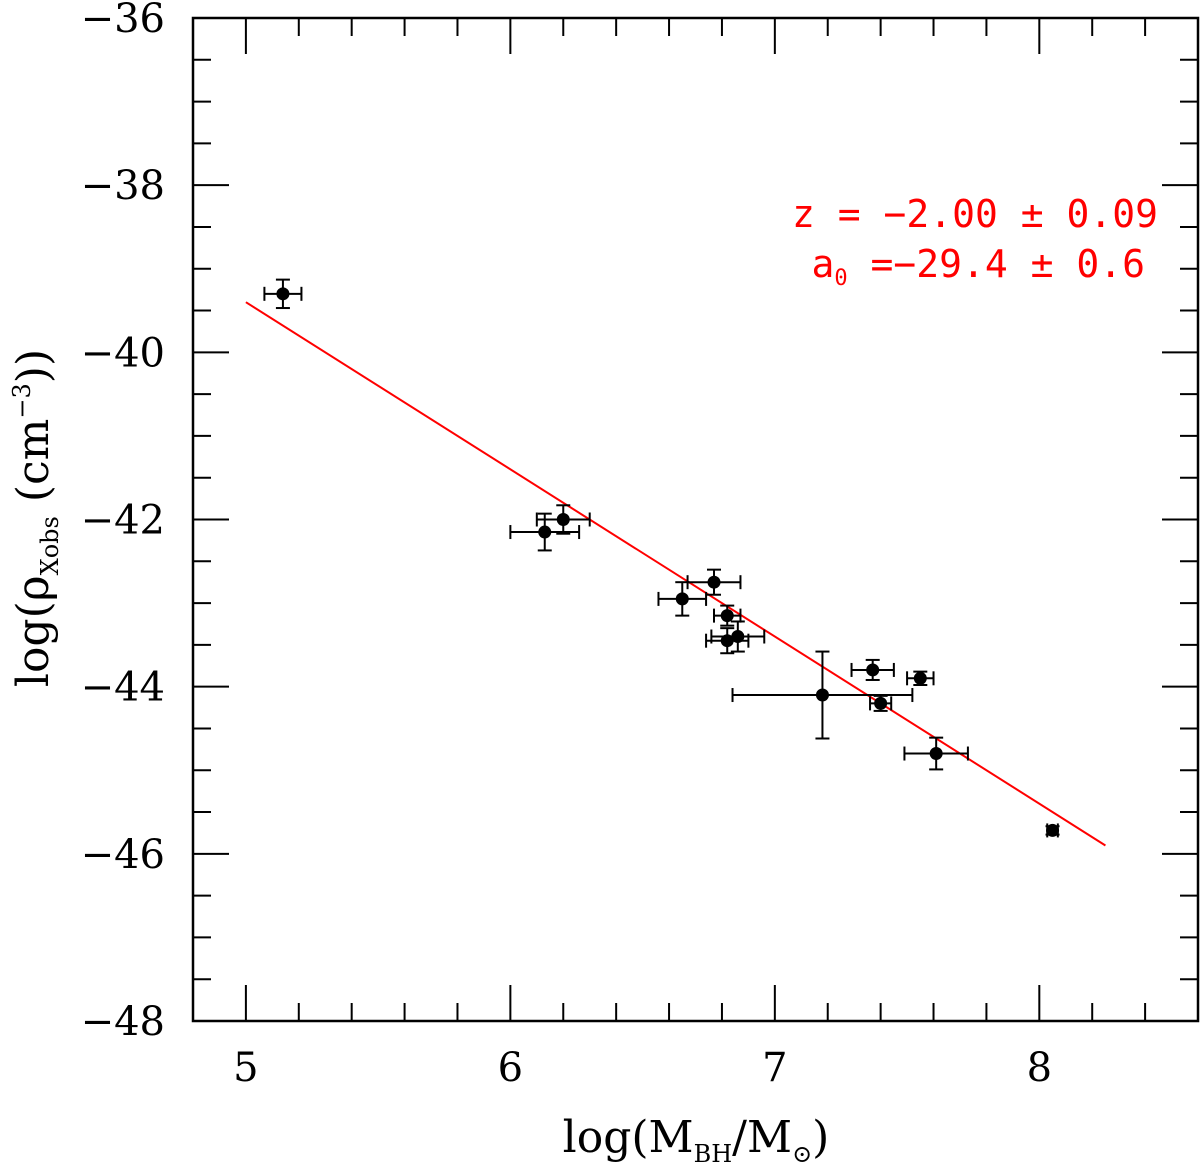 This screenshot has width=1200, height=1173. Describe the element at coordinates (840, 278) in the screenshot. I see `annotation-intercept-sub: 0` at that location.